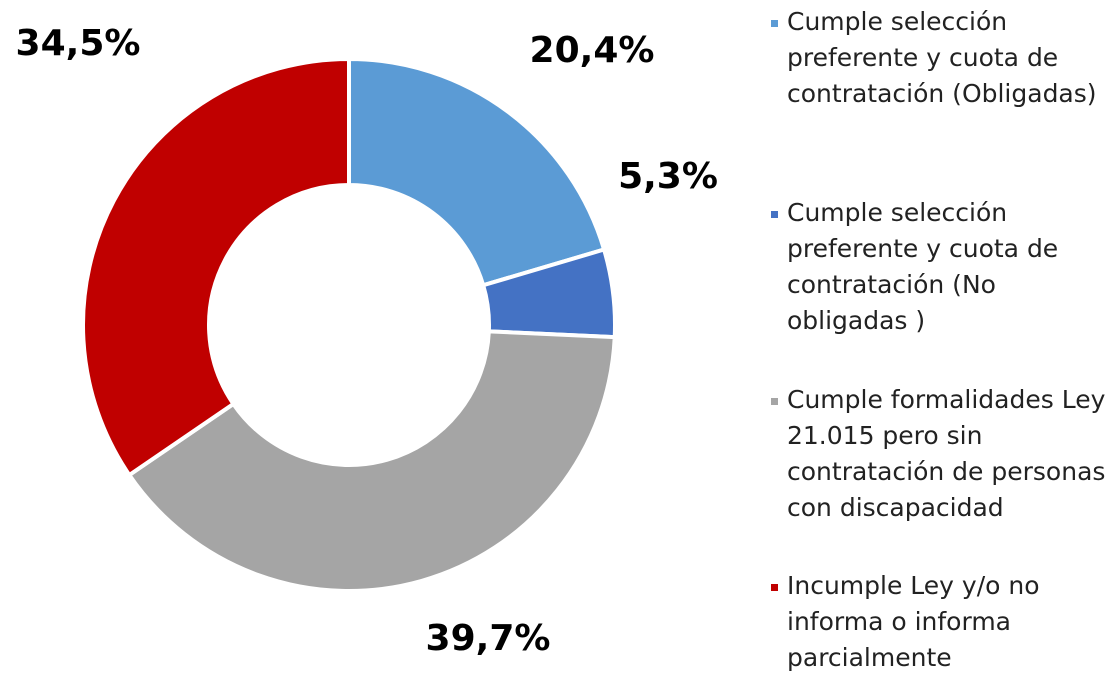 The width and height of the screenshot is (1110, 676). I want to click on value-label: 39,7%, so click(488, 638).